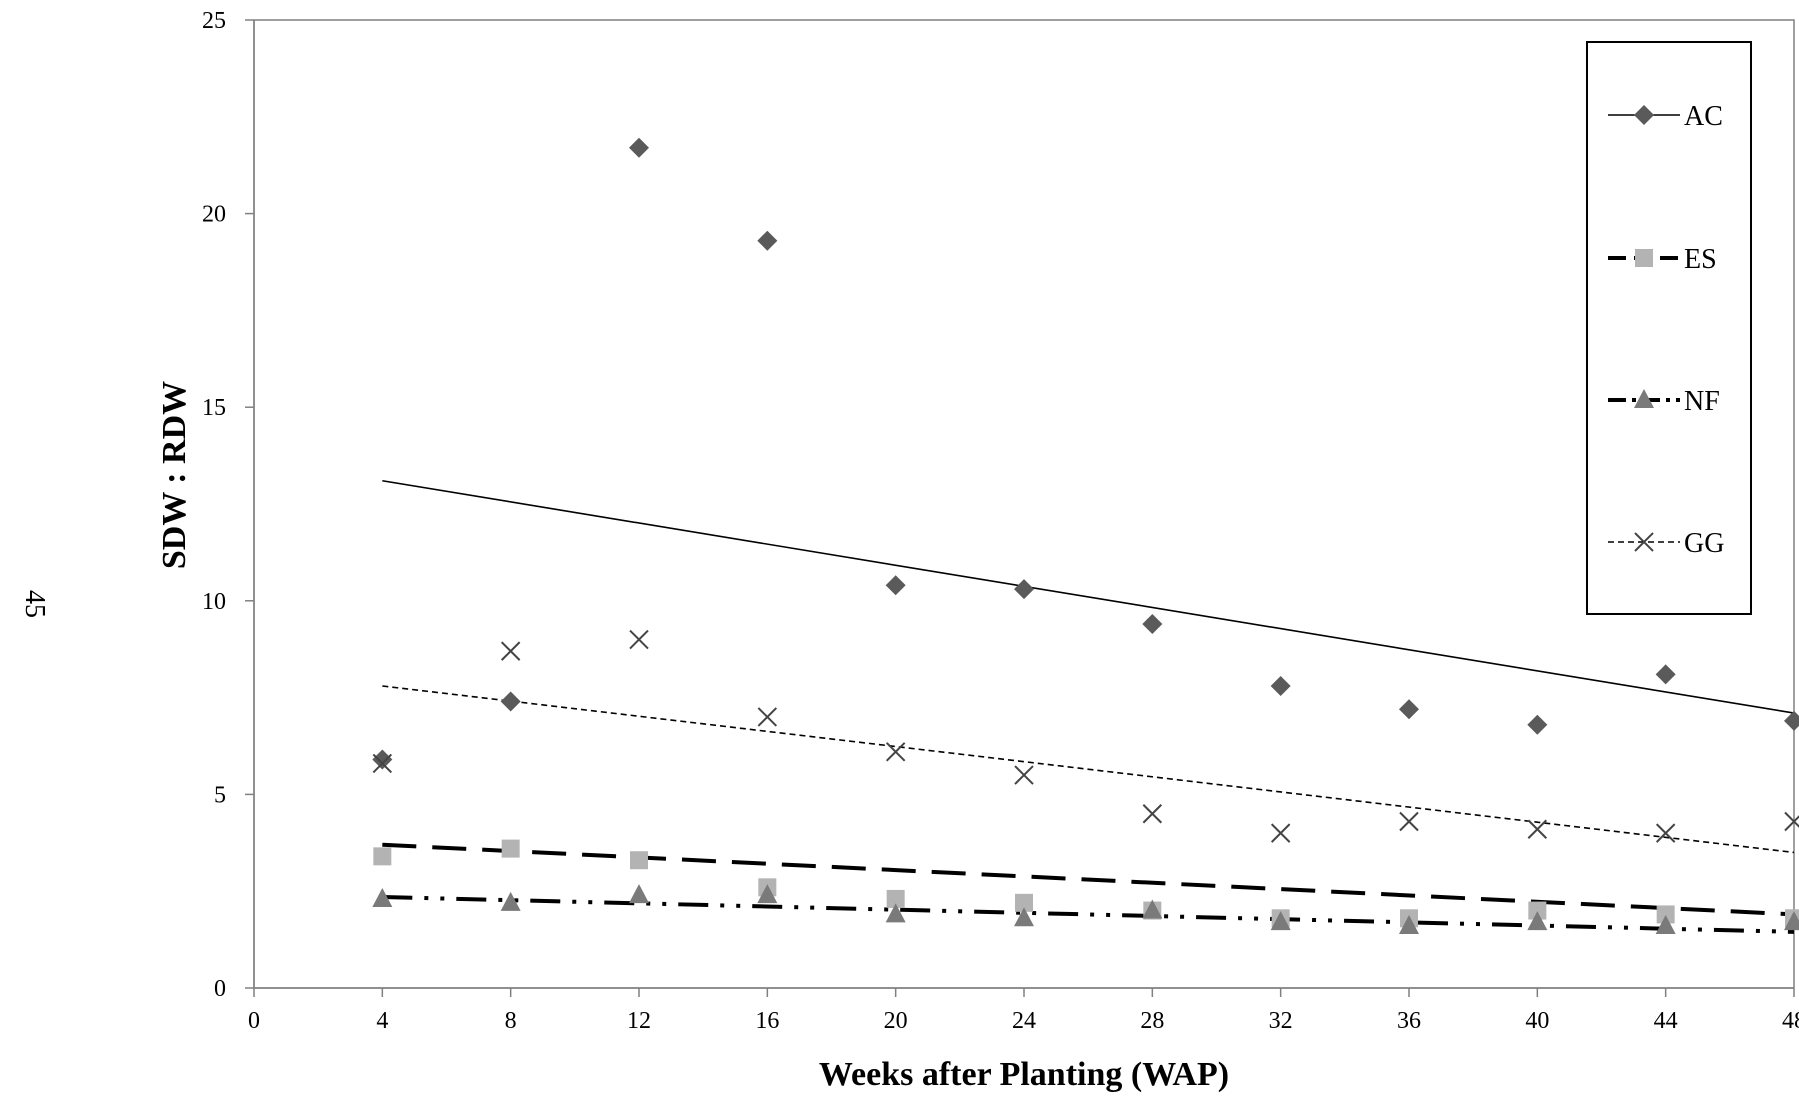  What do you see at coordinates (1644, 398) in the screenshot?
I see `legend-marker-nf` at bounding box center [1644, 398].